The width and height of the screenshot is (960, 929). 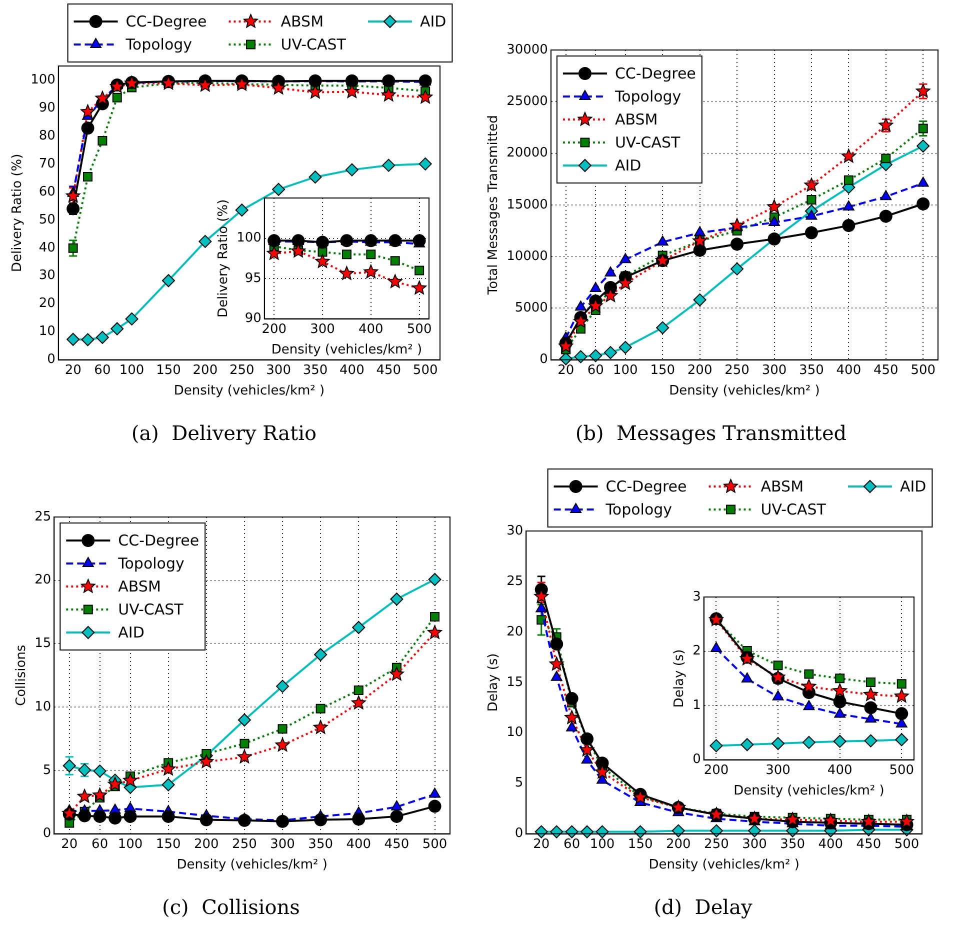 I want to click on y-tick-label: 5000, so click(x=531, y=308).